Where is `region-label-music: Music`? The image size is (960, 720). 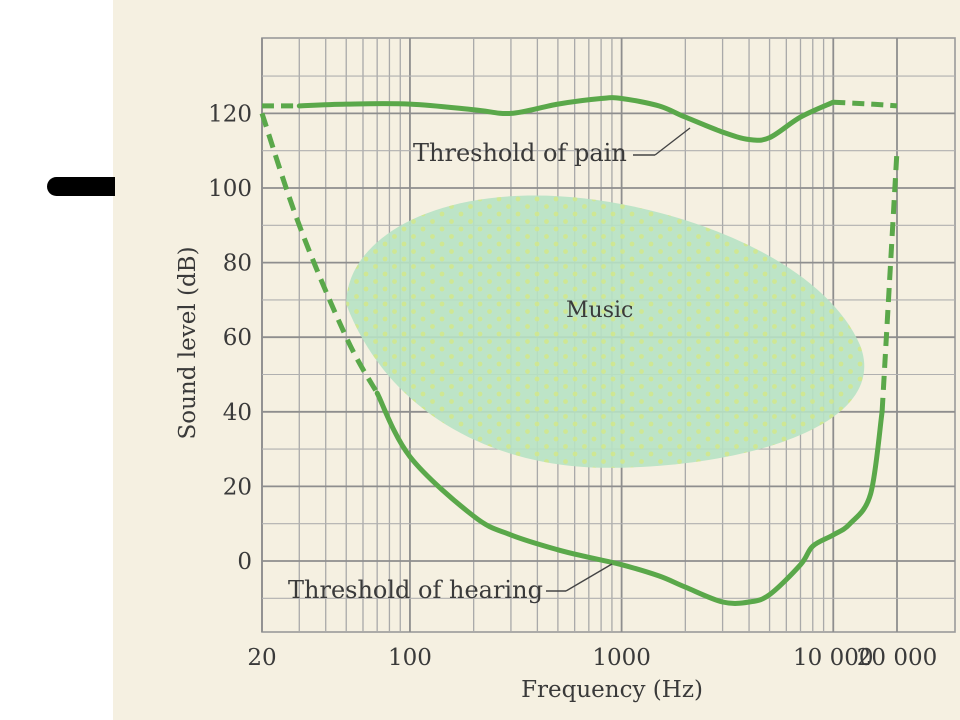
region-label-music: Music is located at coordinates (599, 310).